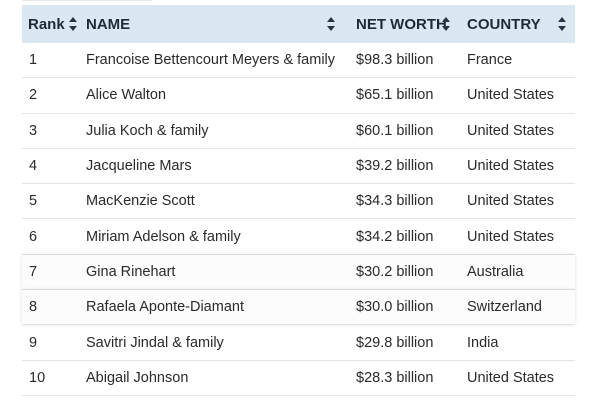  Describe the element at coordinates (126, 95) in the screenshot. I see `name-cell: Alice Walton` at that location.